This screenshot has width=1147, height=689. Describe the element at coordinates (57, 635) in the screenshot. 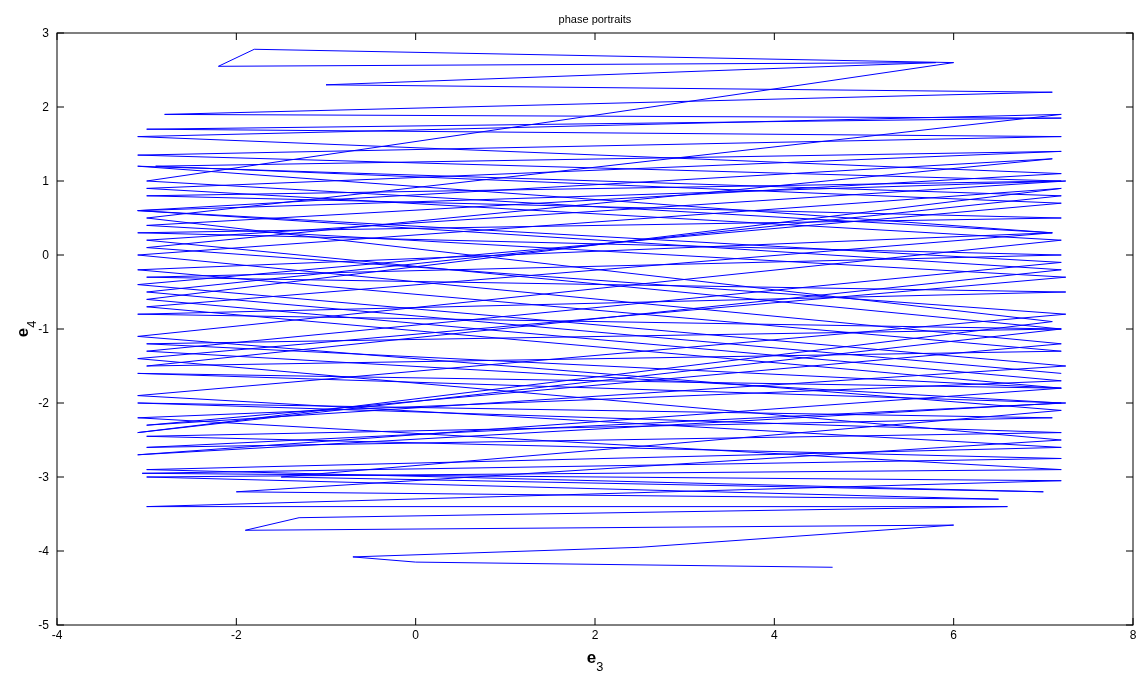

I see `x-tick-label: -4` at that location.